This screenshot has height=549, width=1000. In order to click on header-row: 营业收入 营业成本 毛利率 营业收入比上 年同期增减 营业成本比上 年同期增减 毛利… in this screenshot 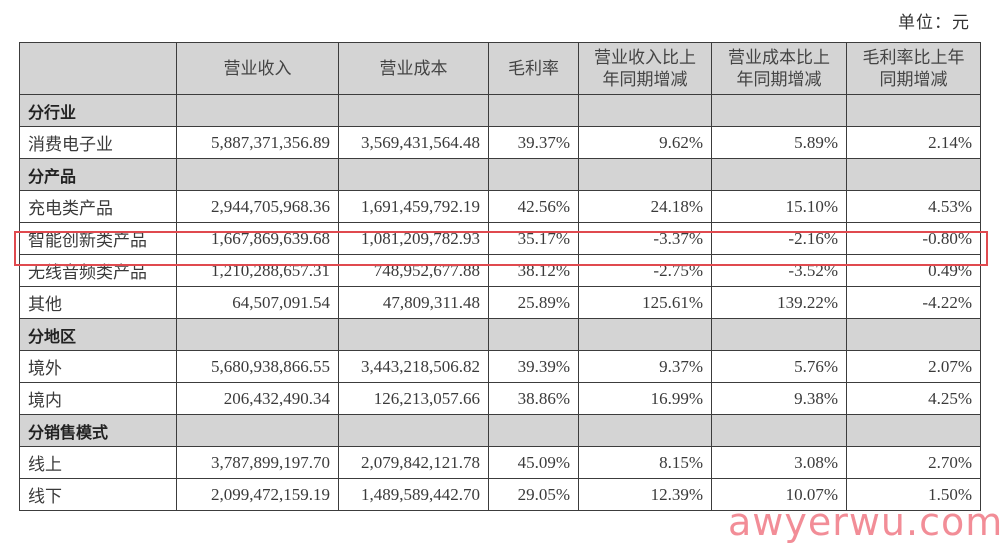, I will do `click(500, 68)`.